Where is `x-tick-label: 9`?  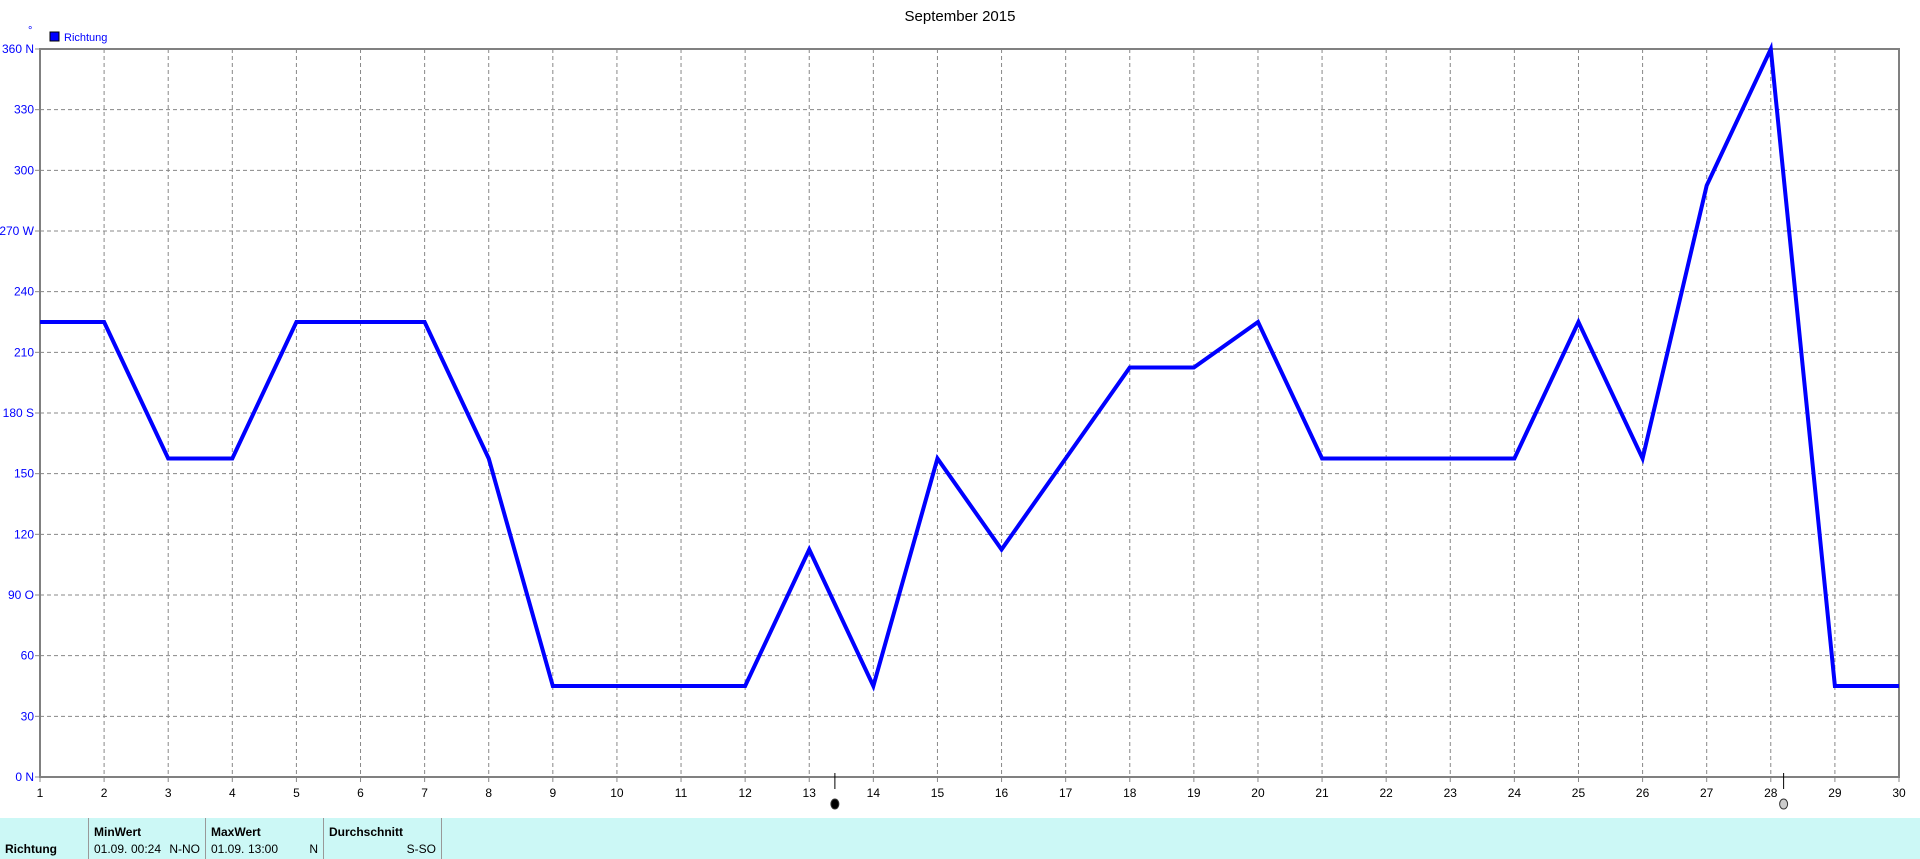
x-tick-label: 9 is located at coordinates (552, 793).